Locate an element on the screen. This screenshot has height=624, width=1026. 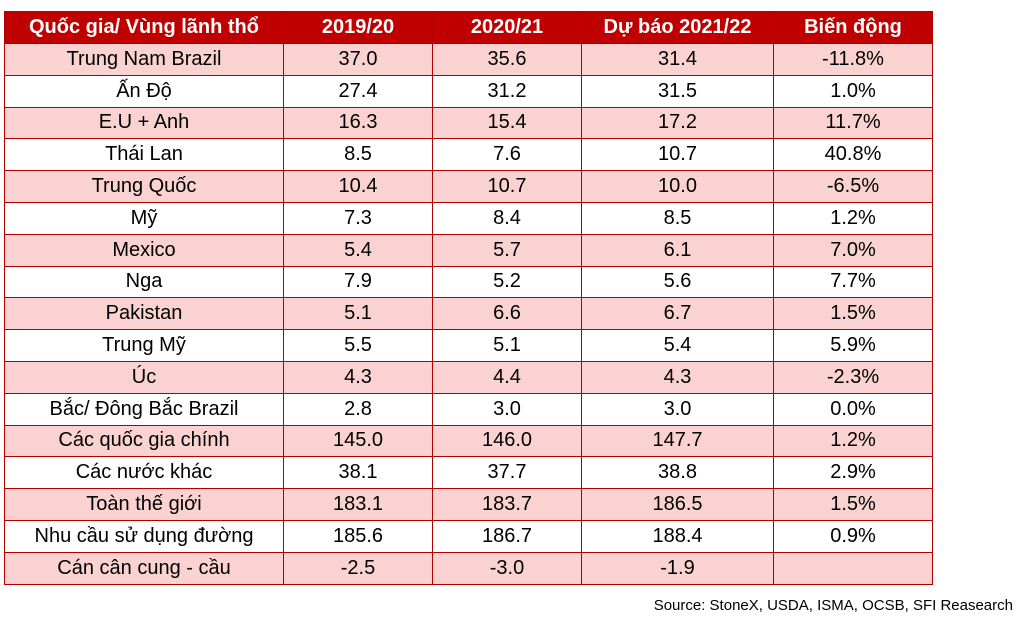
table-row: Mỹ 7.3 8.4 8.5 1.2% is located at coordinates (468, 218).